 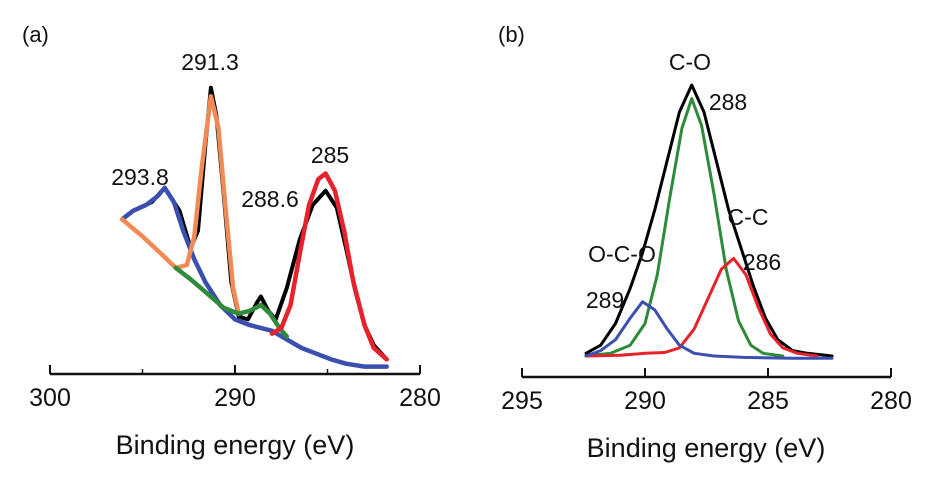 I want to click on panel-b-x-tick-label: 290, so click(x=645, y=401).